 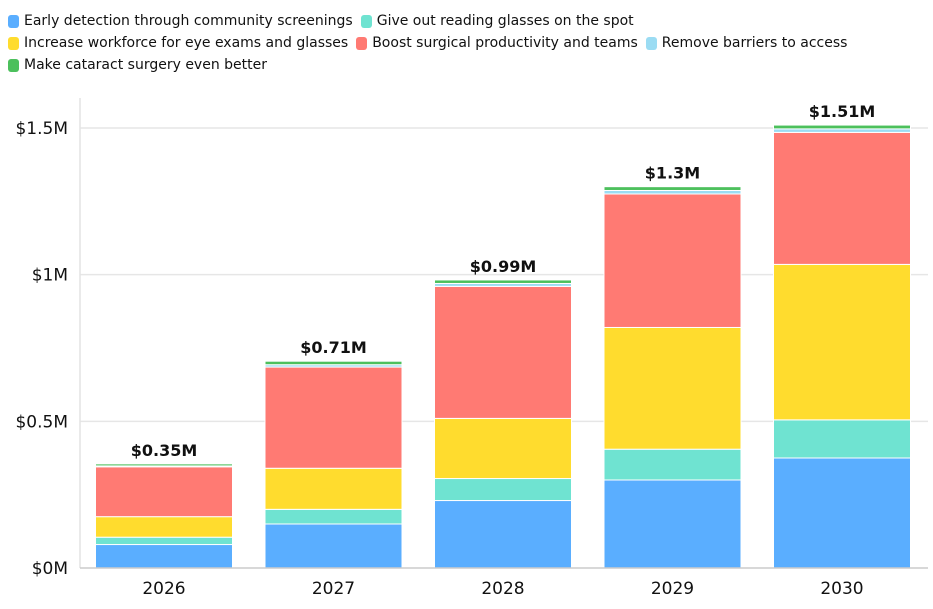 What do you see at coordinates (41, 129) in the screenshot?
I see `y-tick-label: $1.5M` at bounding box center [41, 129].